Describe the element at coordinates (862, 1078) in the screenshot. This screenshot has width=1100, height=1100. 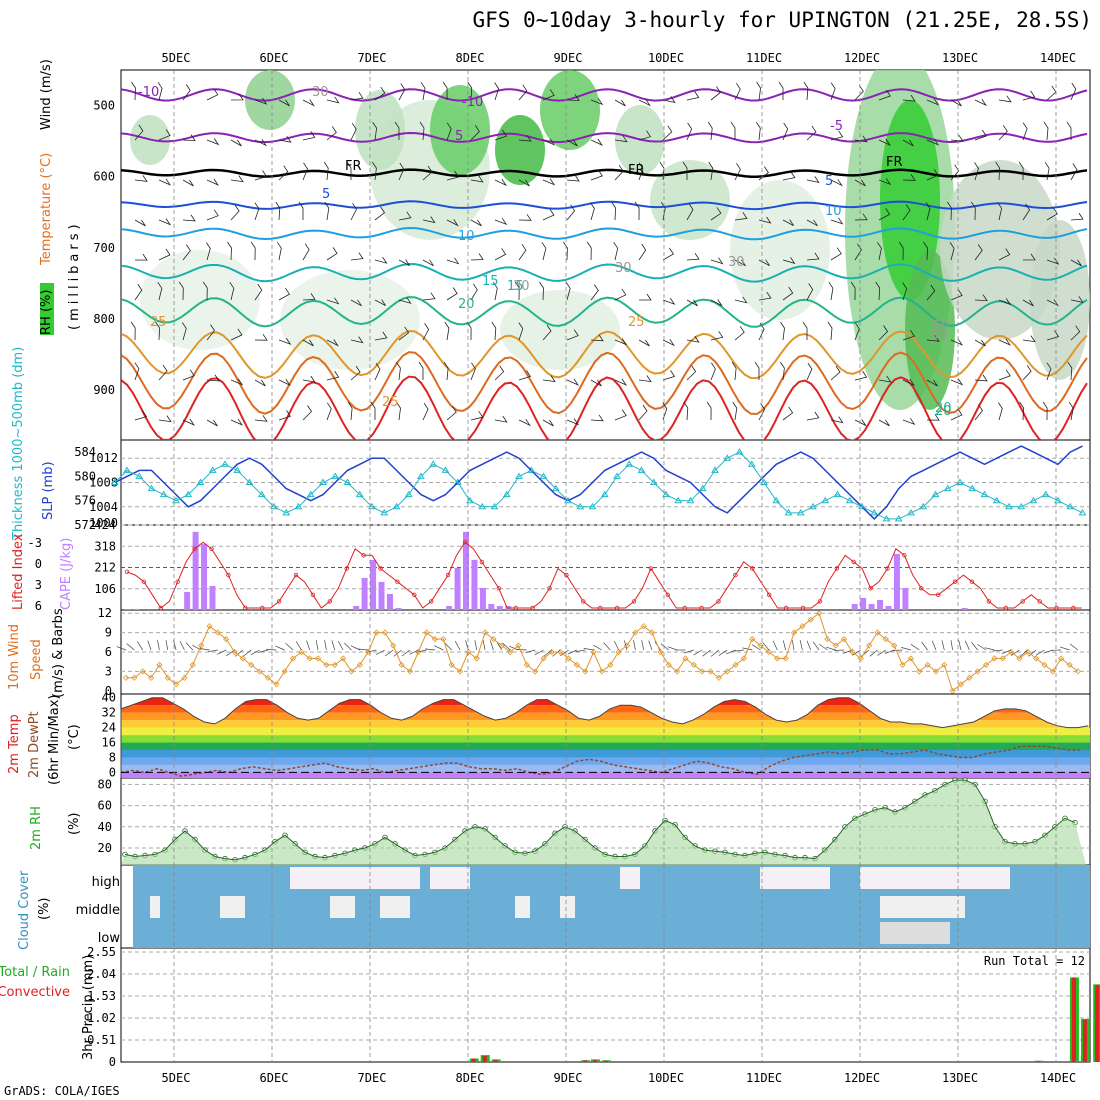
I see `day-label-bottom: 12DEC` at that location.